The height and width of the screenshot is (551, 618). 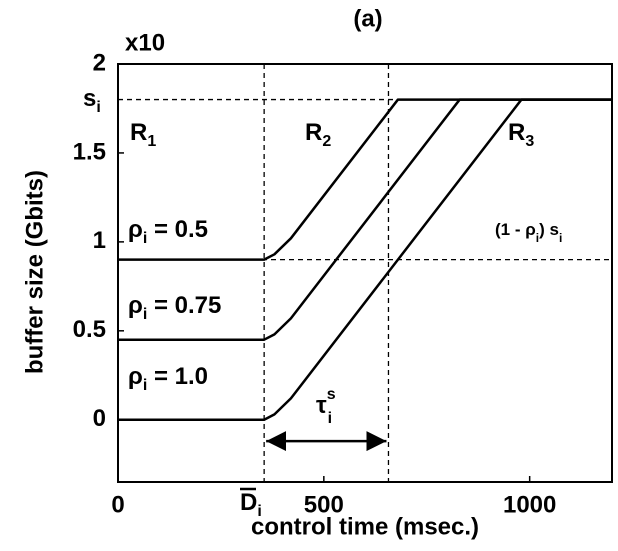 What do you see at coordinates (117, 504) in the screenshot?
I see `x-tick-label: 0` at bounding box center [117, 504].